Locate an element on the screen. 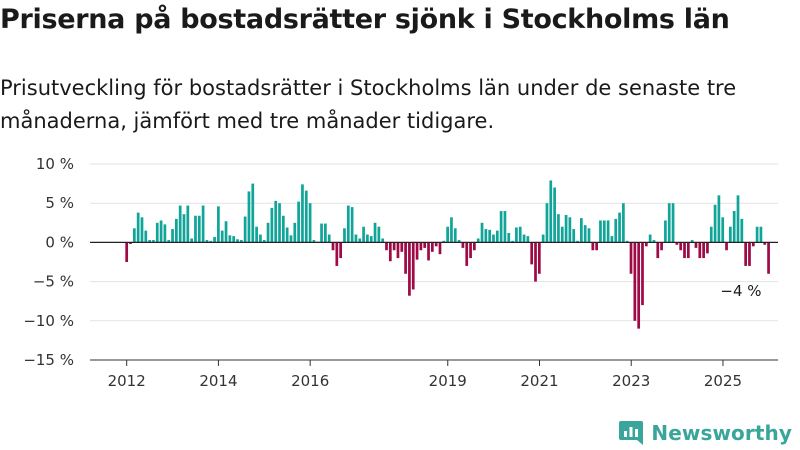  newsworthy-logo: Newsworthy is located at coordinates (704, 433).